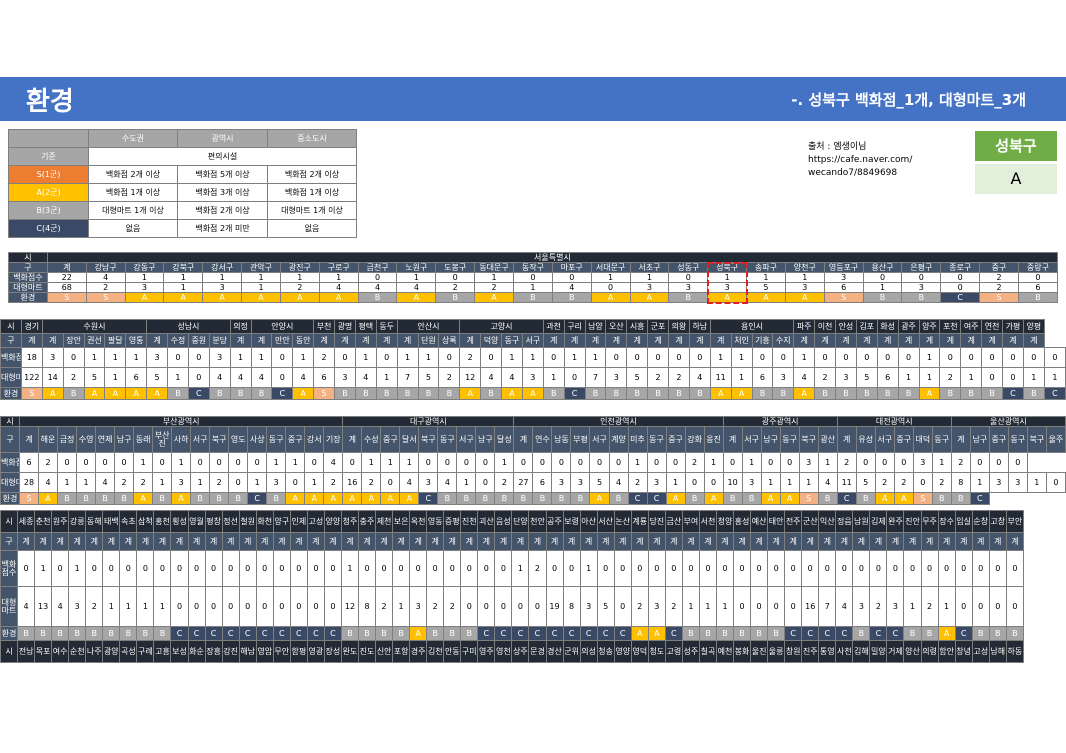  I want to click on city-name: 충주, so click(367, 521).